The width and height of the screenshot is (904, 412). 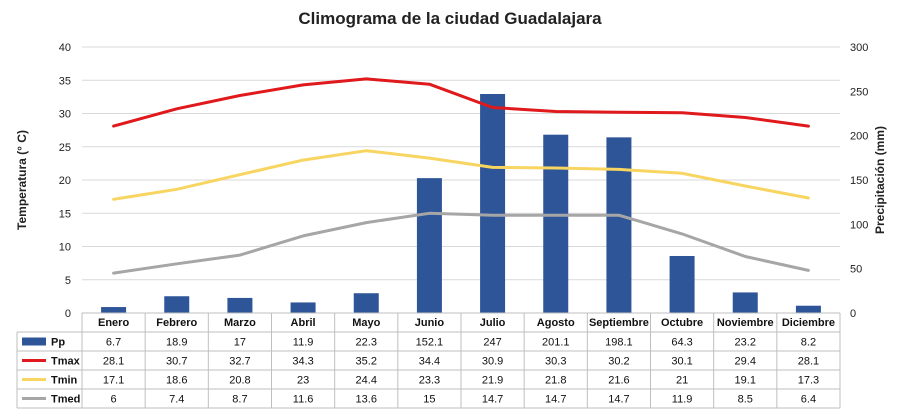 I want to click on data-label: 23.2, so click(x=745, y=343).